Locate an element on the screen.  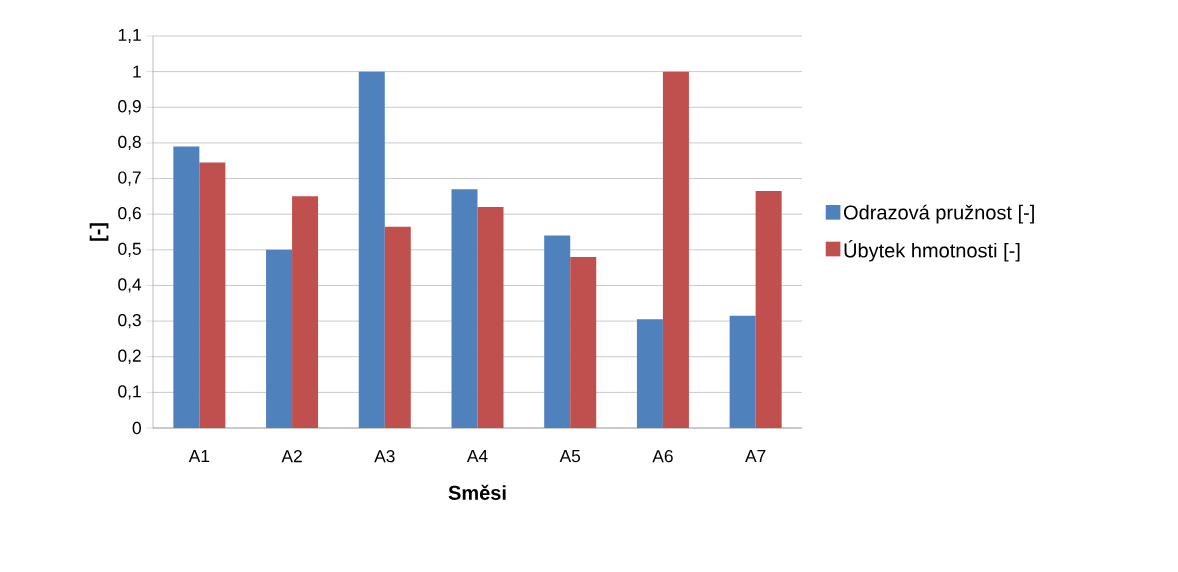
y-tick-label: 0,6 is located at coordinates (129, 214).